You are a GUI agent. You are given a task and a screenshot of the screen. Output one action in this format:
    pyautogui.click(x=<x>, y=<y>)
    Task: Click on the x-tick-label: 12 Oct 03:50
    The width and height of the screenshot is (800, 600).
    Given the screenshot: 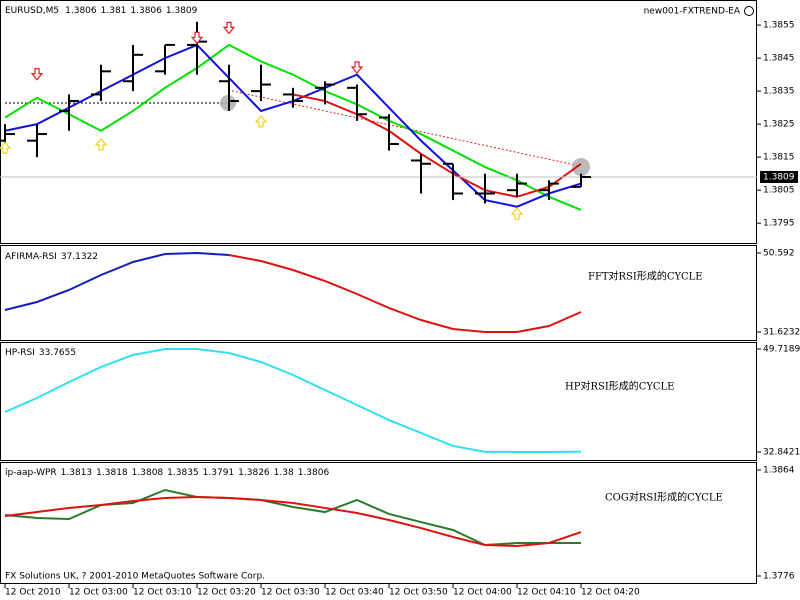 What is the action you would take?
    pyautogui.click(x=418, y=593)
    